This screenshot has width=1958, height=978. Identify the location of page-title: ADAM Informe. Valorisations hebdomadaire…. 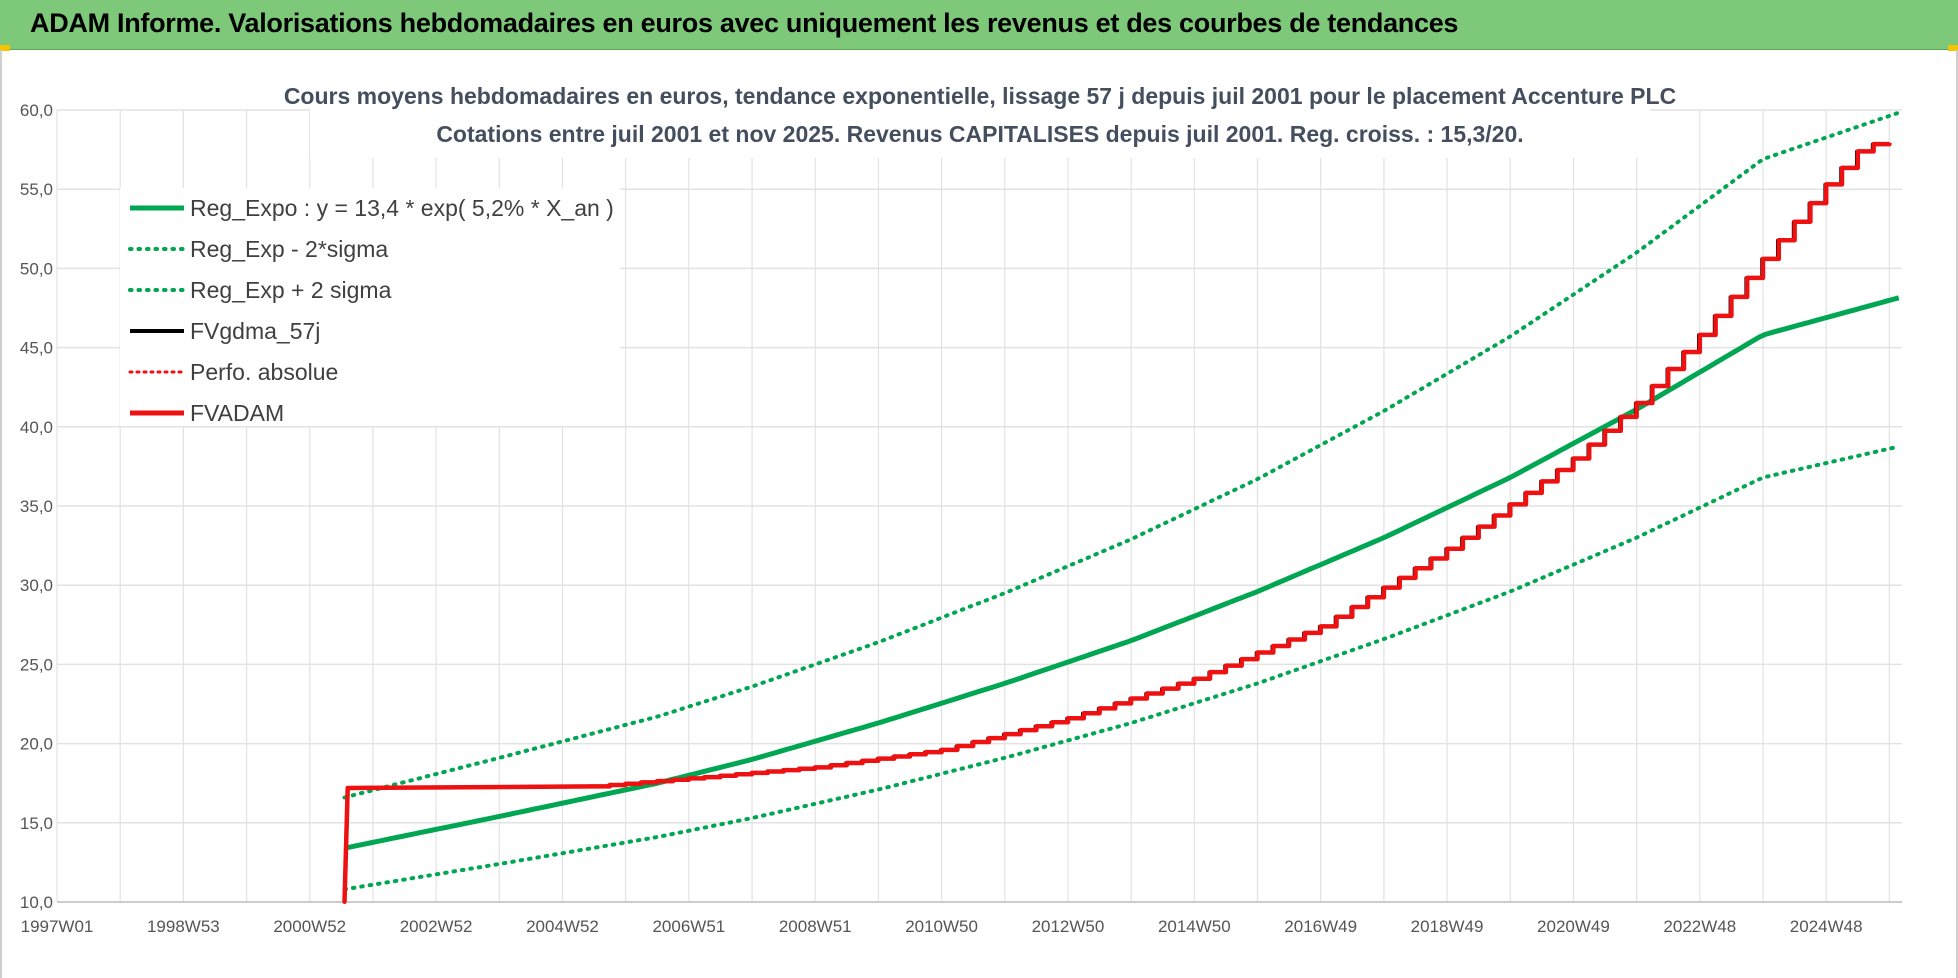
(744, 23).